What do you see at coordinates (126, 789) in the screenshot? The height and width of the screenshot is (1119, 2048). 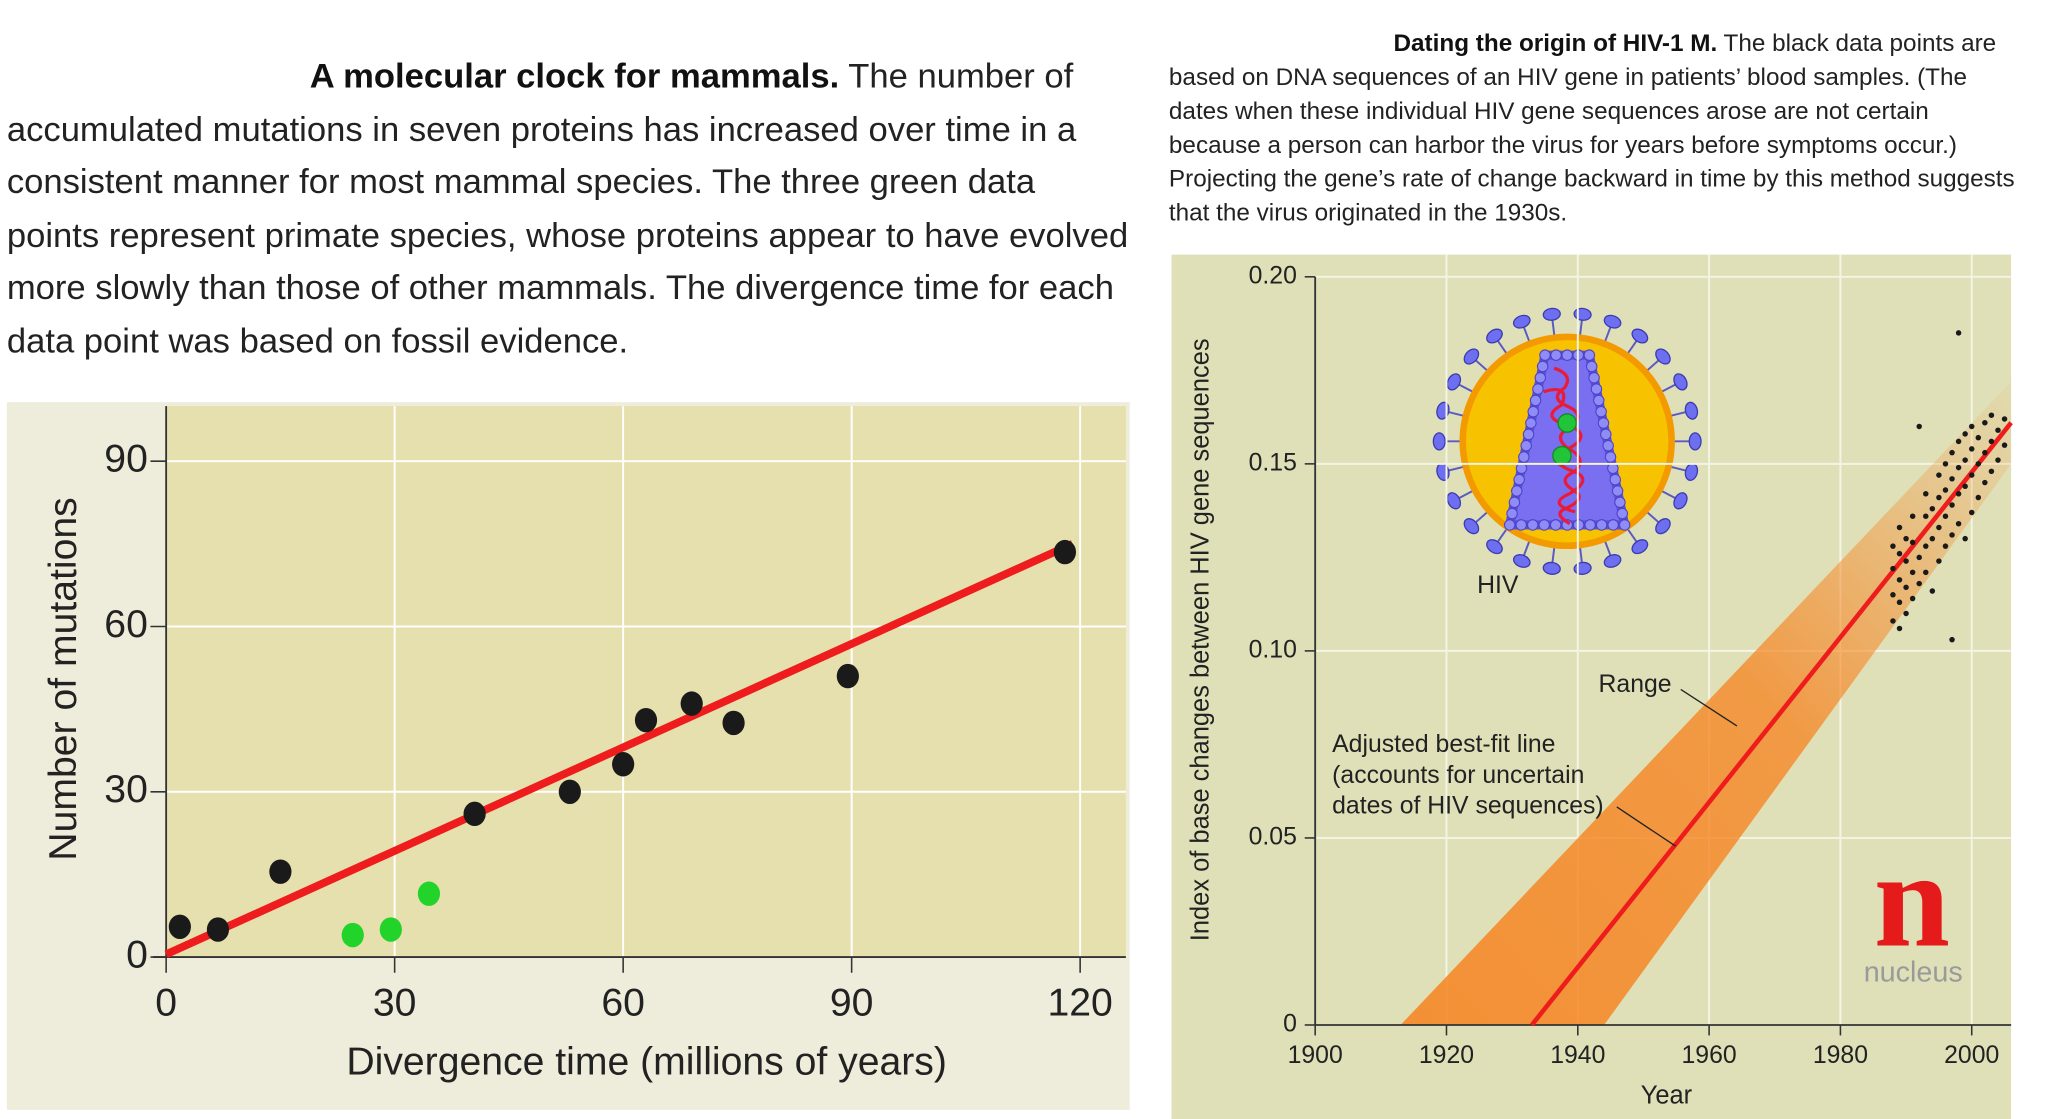 I see `y-tick-label: 30` at bounding box center [126, 789].